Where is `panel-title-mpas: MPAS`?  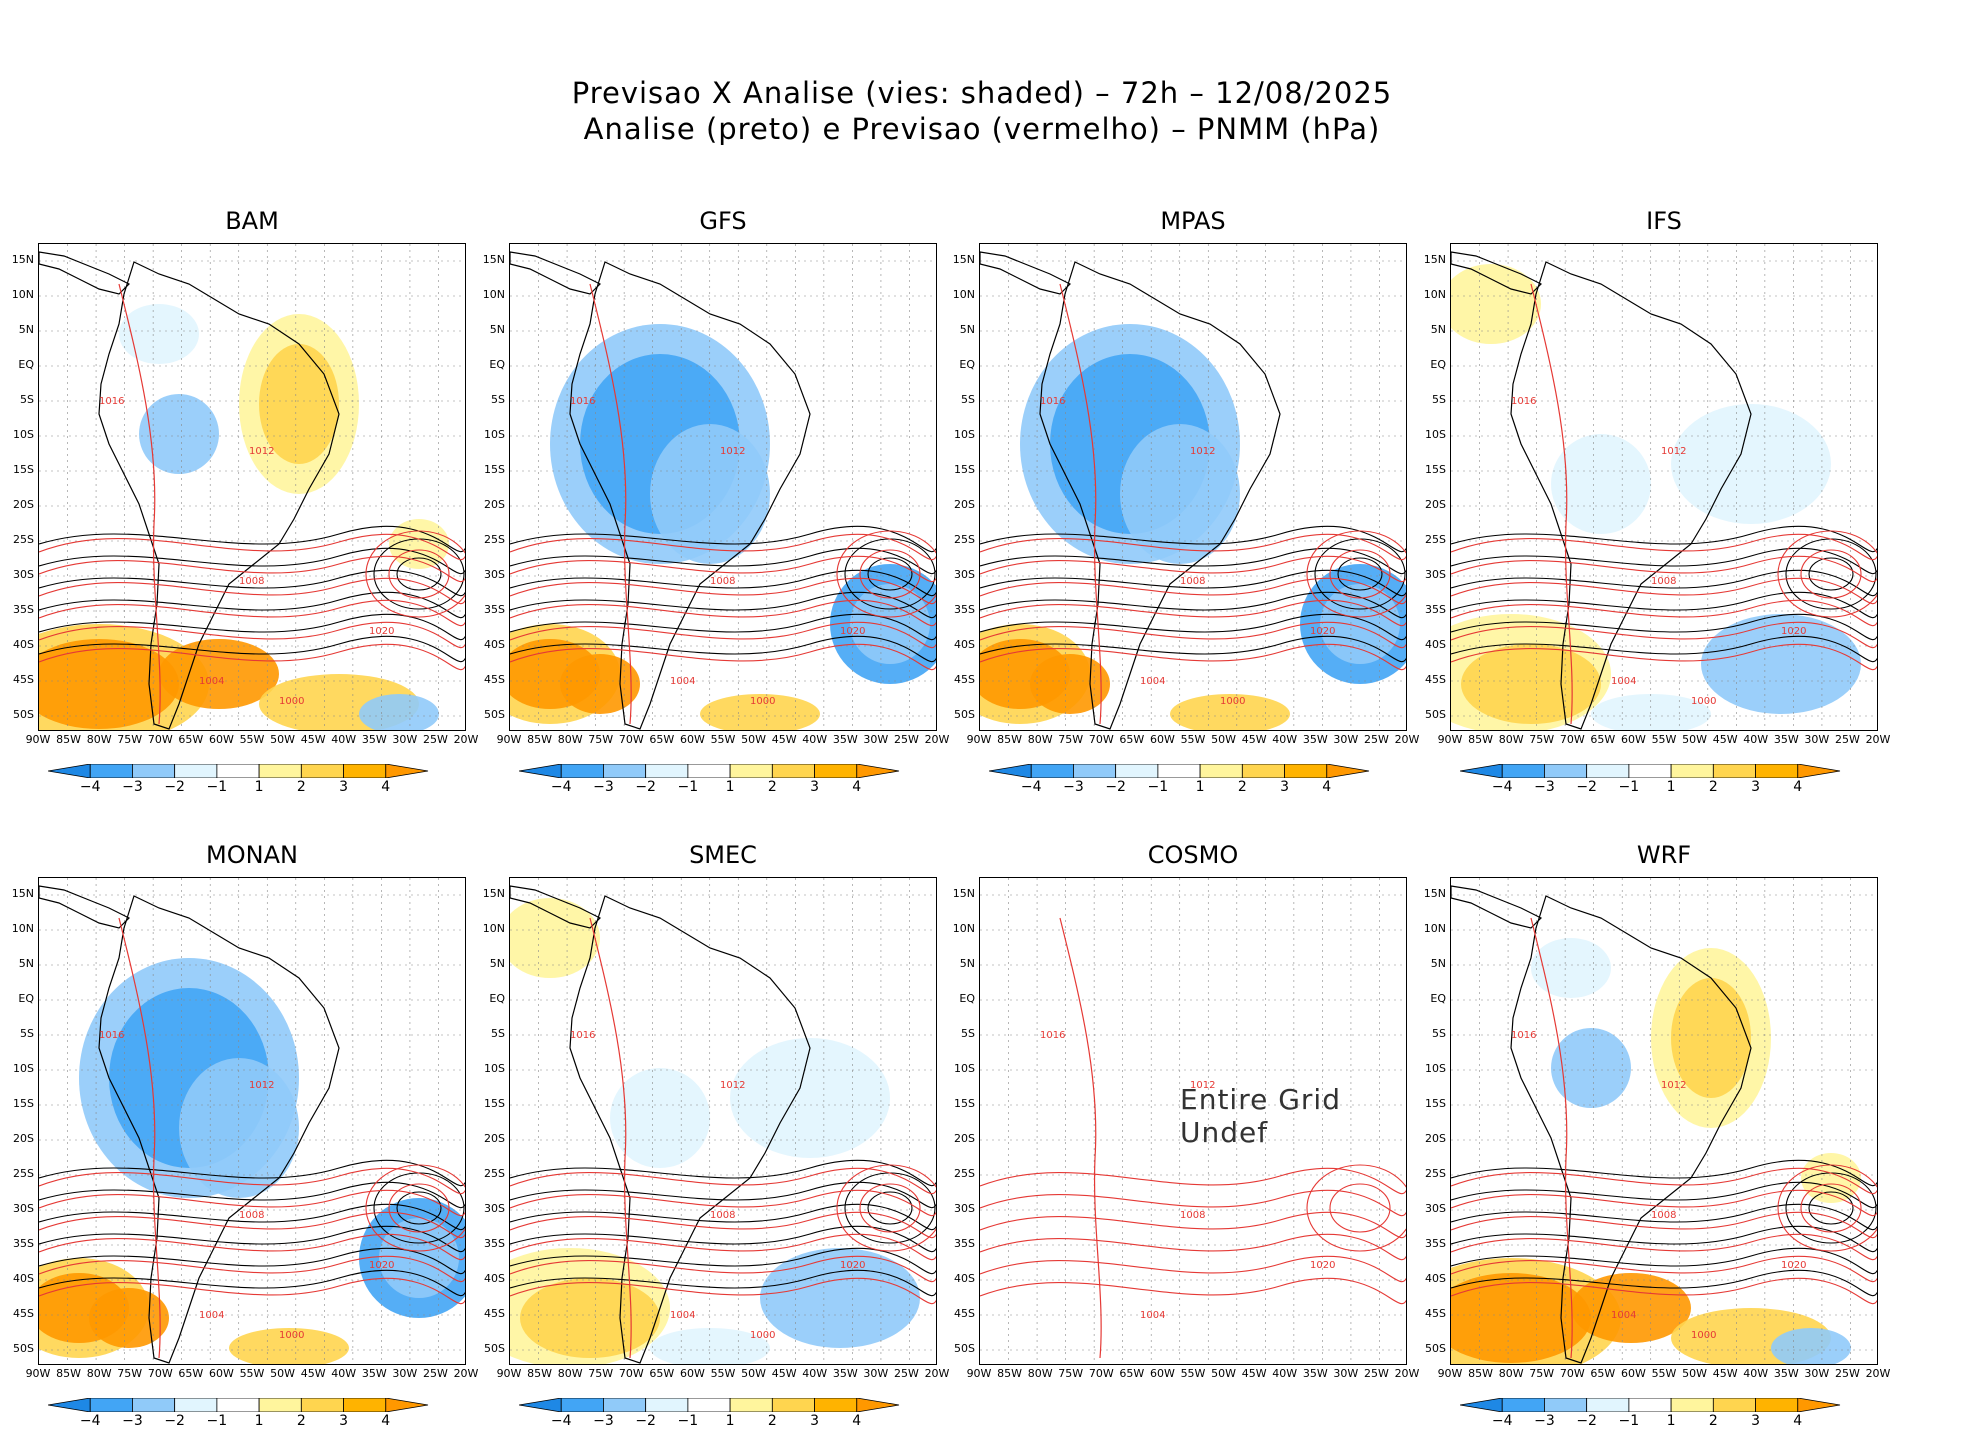 panel-title-mpas: MPAS is located at coordinates (1193, 221).